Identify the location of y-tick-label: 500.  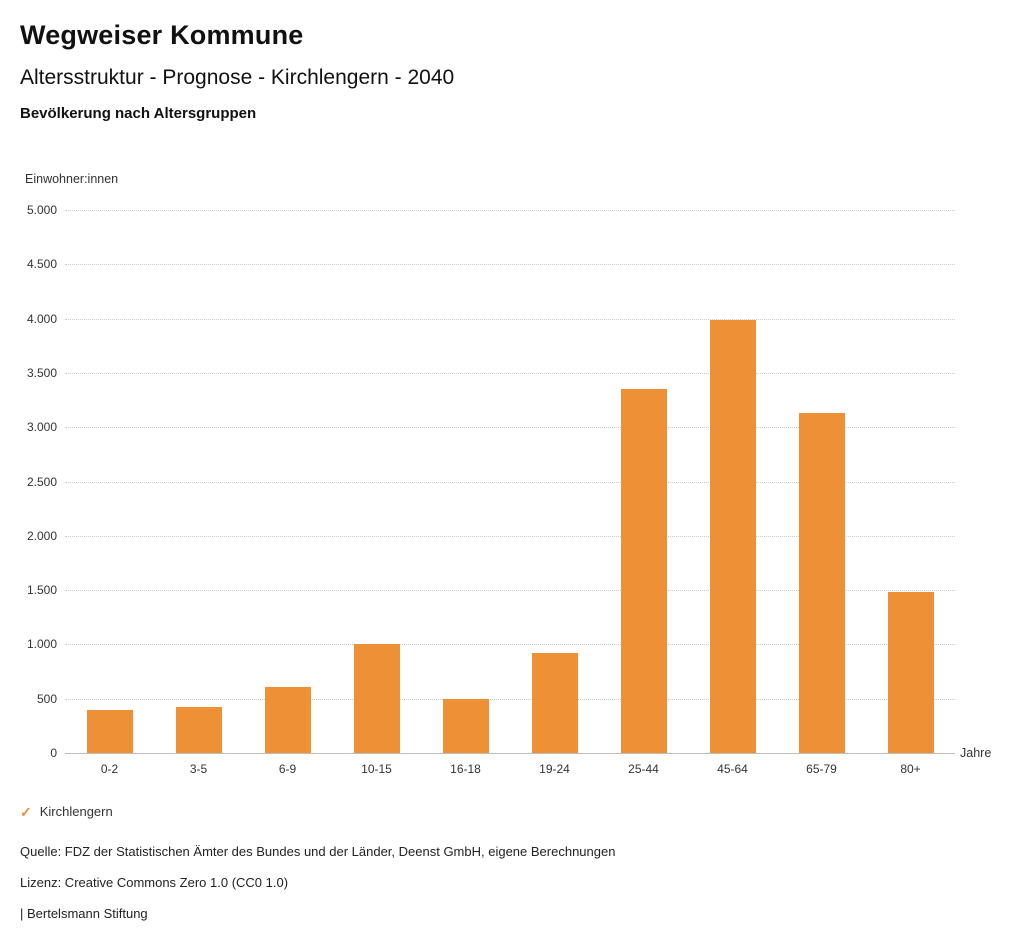
(46, 698).